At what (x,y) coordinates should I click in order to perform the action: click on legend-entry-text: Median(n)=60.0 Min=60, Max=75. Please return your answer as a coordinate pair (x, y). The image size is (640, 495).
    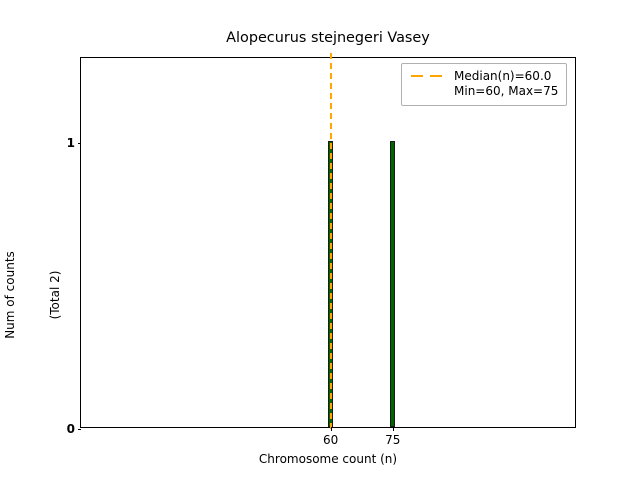
    Looking at the image, I should click on (506, 84).